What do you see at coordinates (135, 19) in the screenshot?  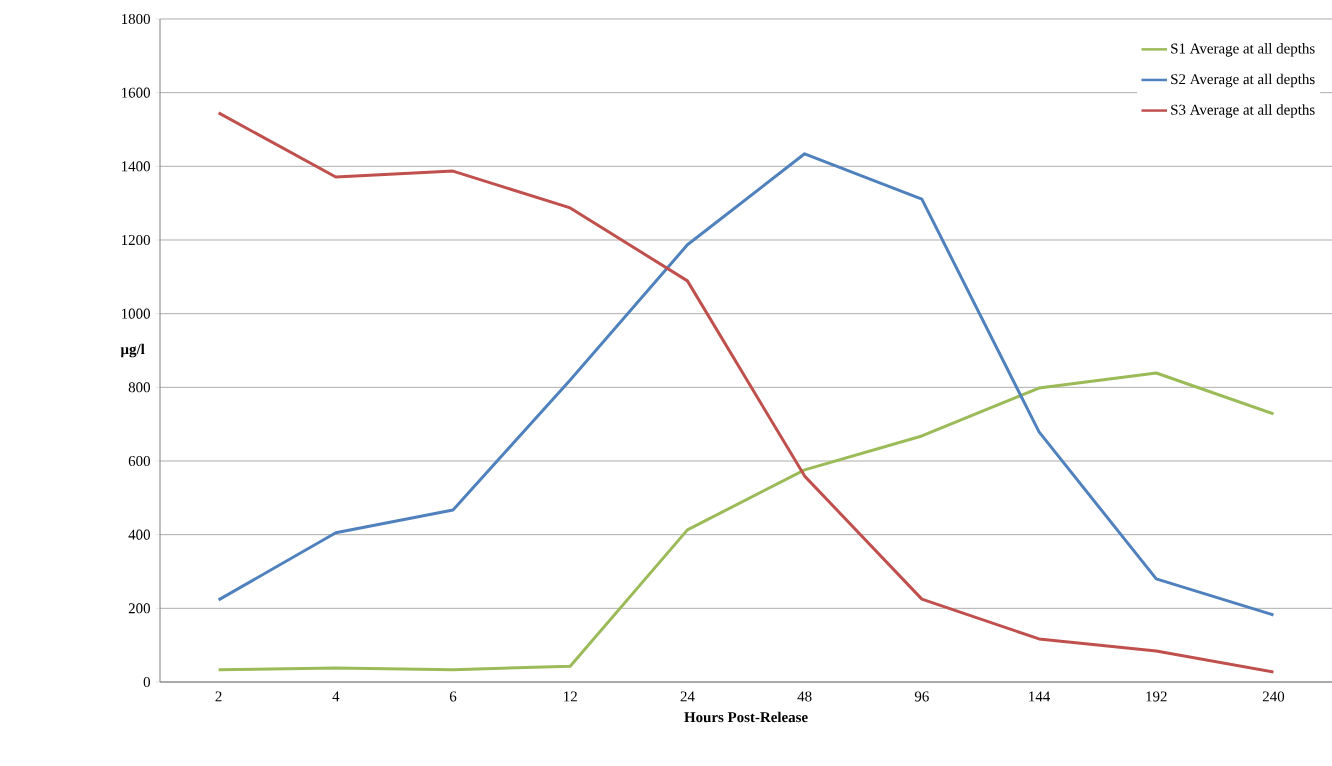 I see `y-tick-label: 1800` at bounding box center [135, 19].